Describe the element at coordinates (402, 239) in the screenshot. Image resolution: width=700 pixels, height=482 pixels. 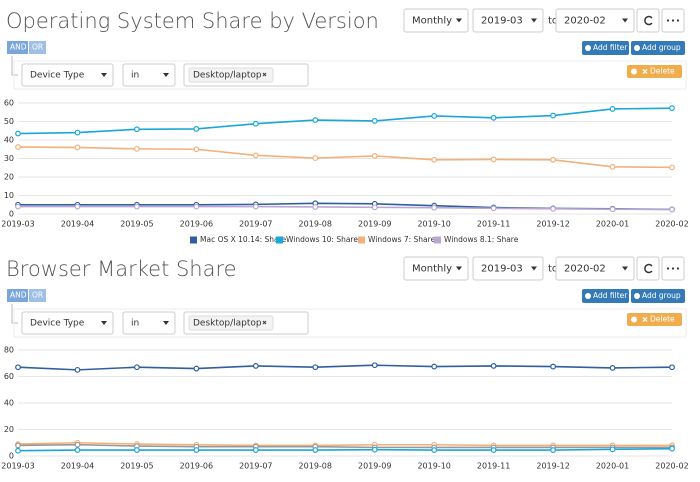
I see `legend-label: Windows 7: Share` at that location.